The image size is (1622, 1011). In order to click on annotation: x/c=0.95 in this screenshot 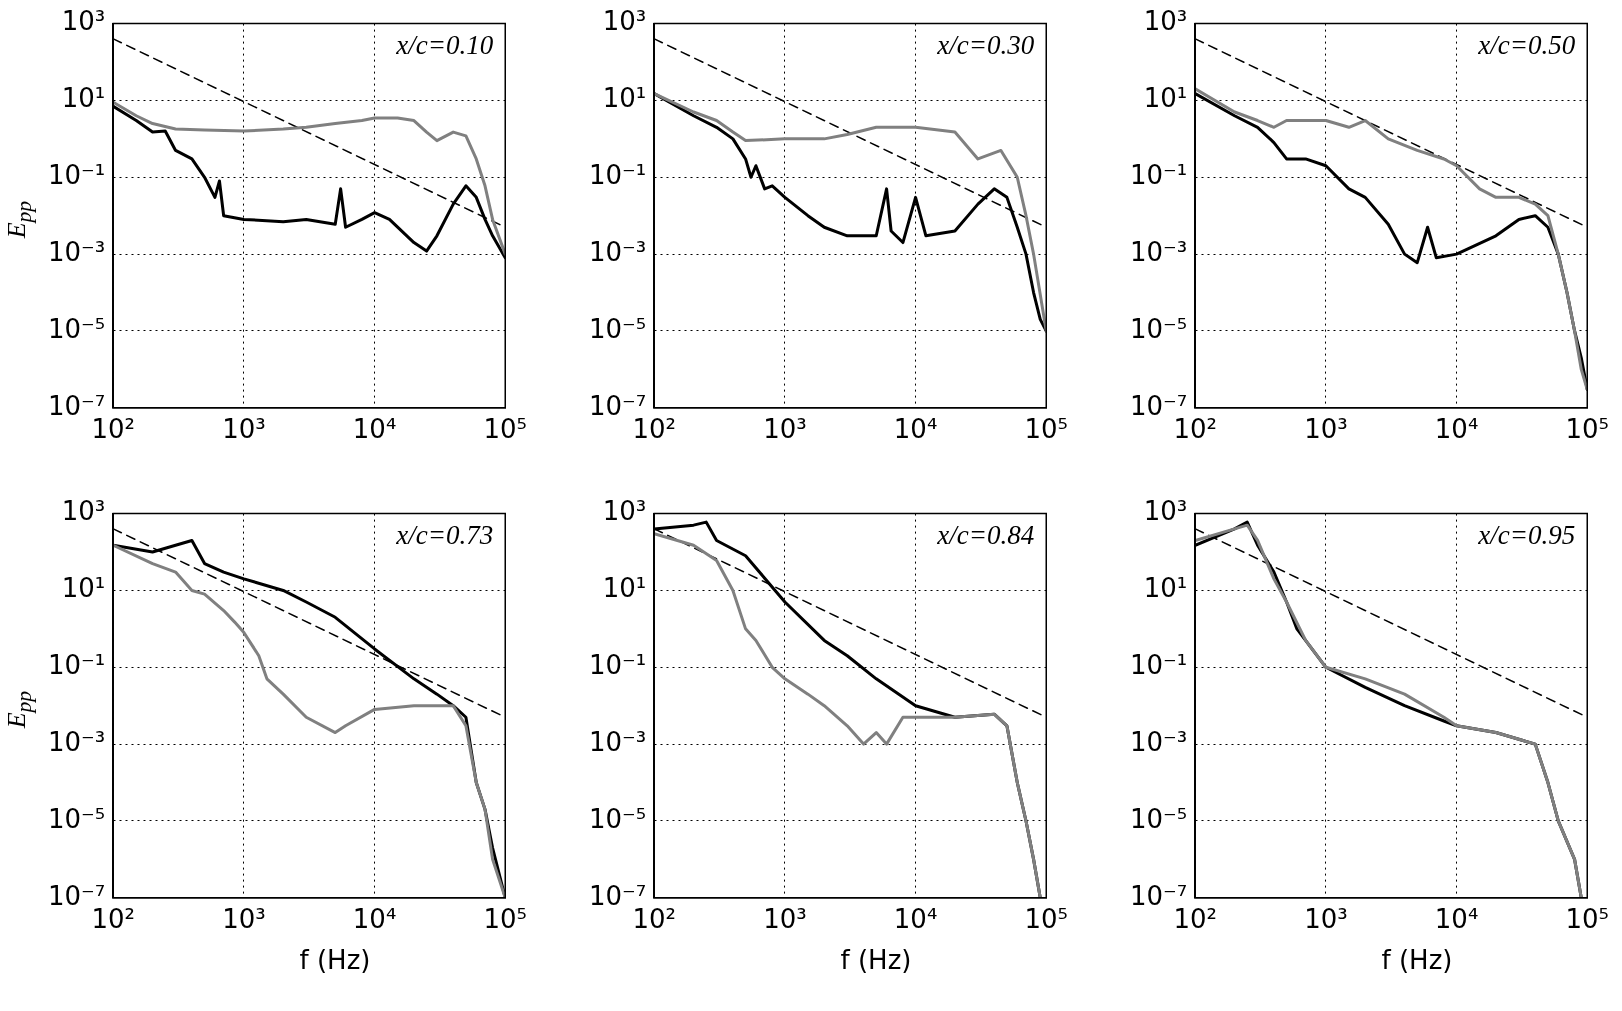, I will do `click(1526, 535)`.